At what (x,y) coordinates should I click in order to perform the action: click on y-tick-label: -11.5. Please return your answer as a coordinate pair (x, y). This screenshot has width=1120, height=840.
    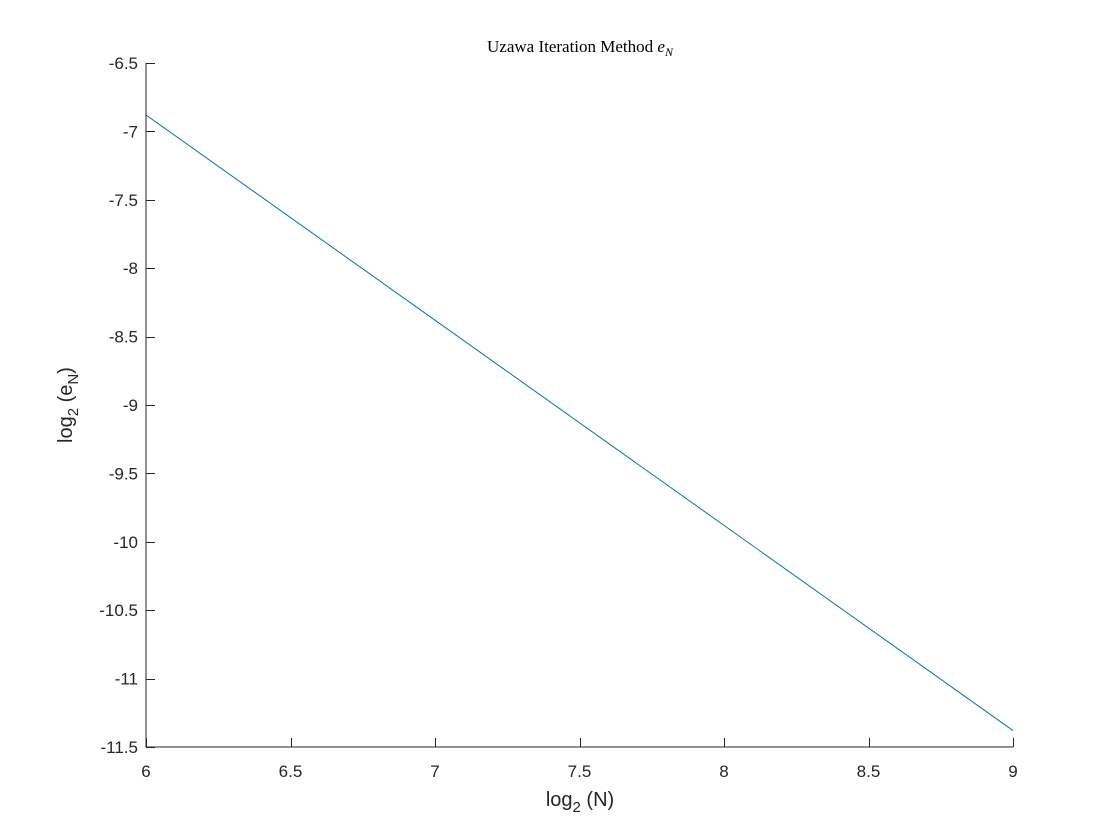
    Looking at the image, I should click on (120, 747).